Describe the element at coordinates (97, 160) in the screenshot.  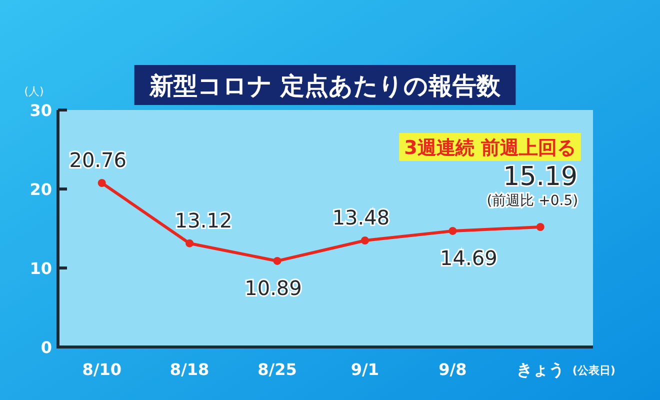
I see `data-label: 20.76` at that location.